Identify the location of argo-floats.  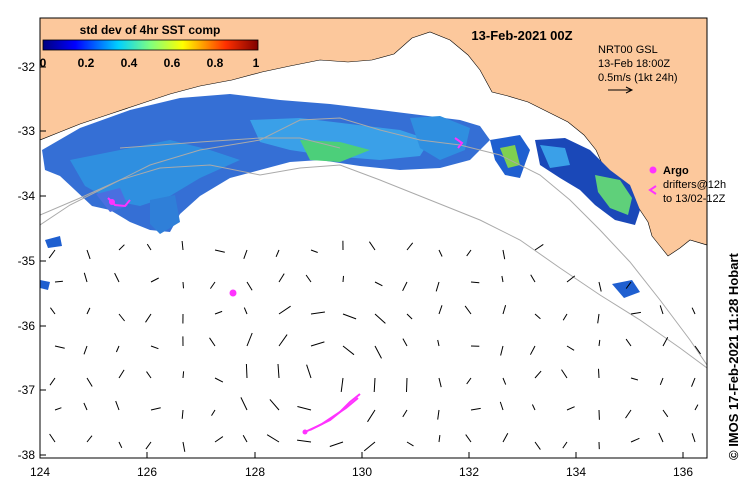
(208, 317).